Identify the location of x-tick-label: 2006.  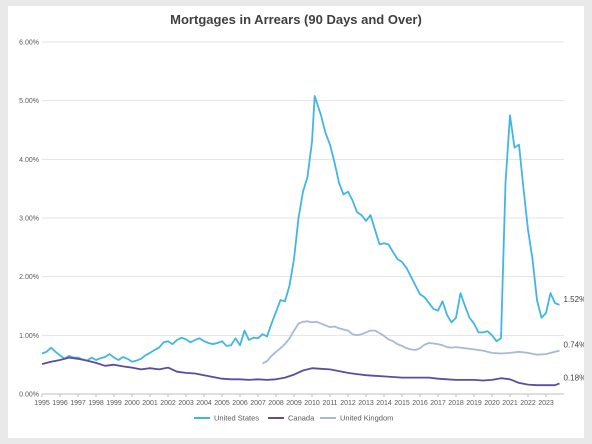
(240, 403).